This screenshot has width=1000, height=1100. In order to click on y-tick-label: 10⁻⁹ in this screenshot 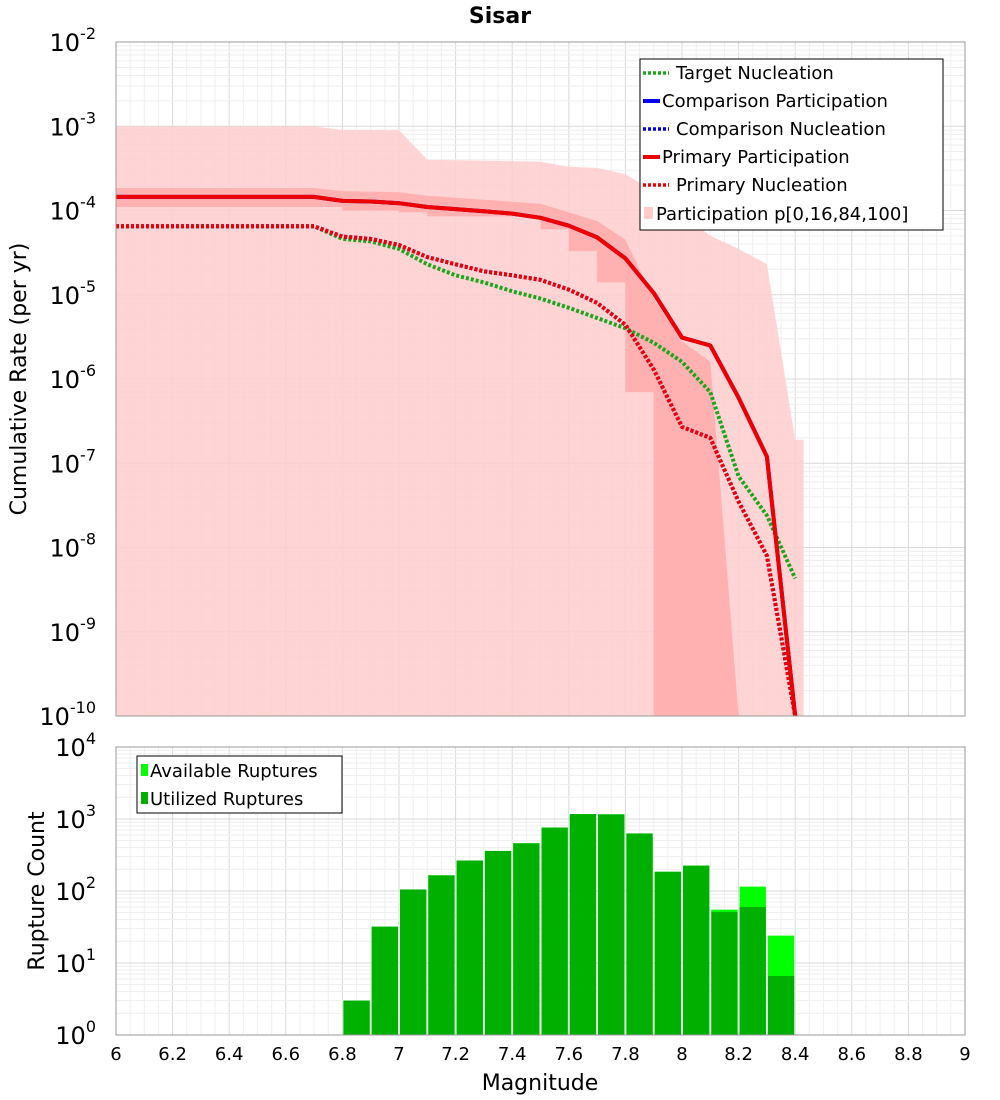, I will do `click(73, 630)`.